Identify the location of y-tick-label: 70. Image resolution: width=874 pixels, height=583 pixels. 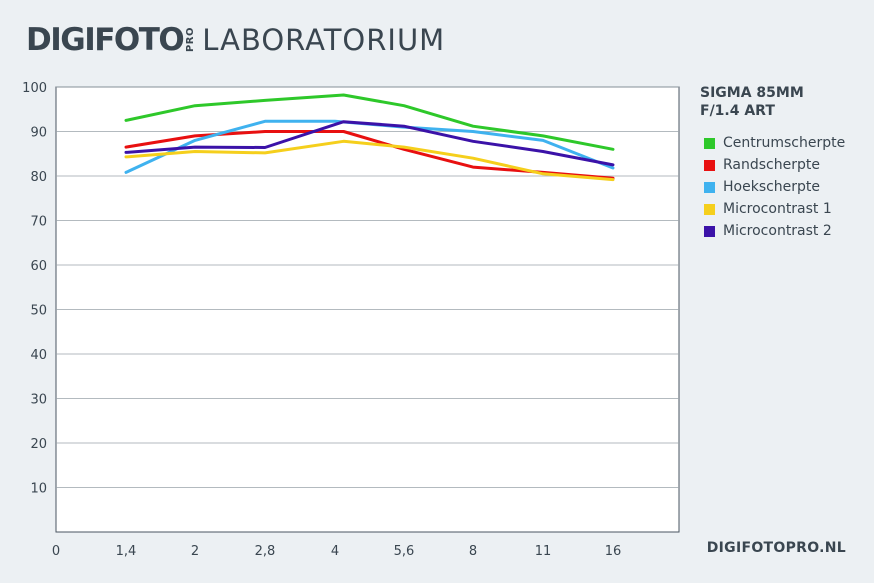
(38, 222).